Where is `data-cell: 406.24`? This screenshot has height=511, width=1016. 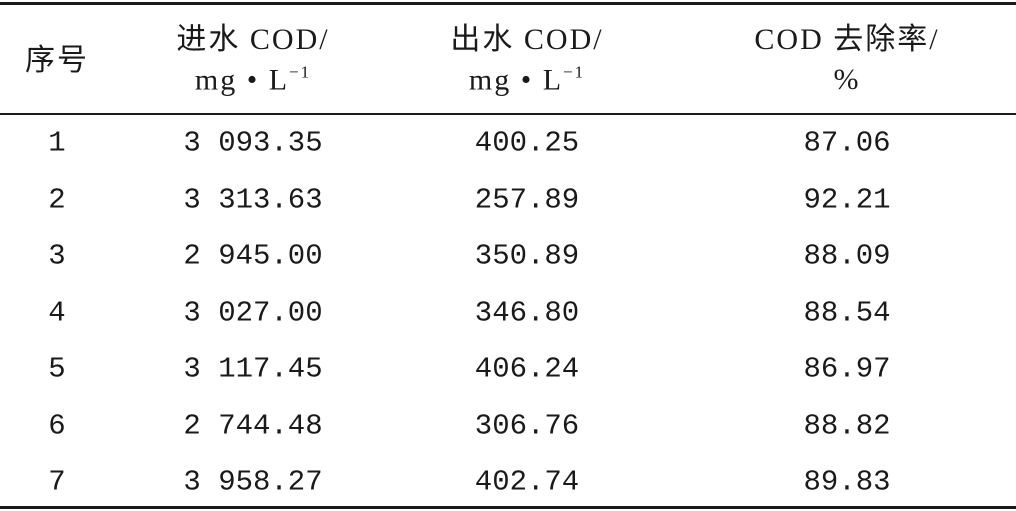
data-cell: 406.24 is located at coordinates (527, 369).